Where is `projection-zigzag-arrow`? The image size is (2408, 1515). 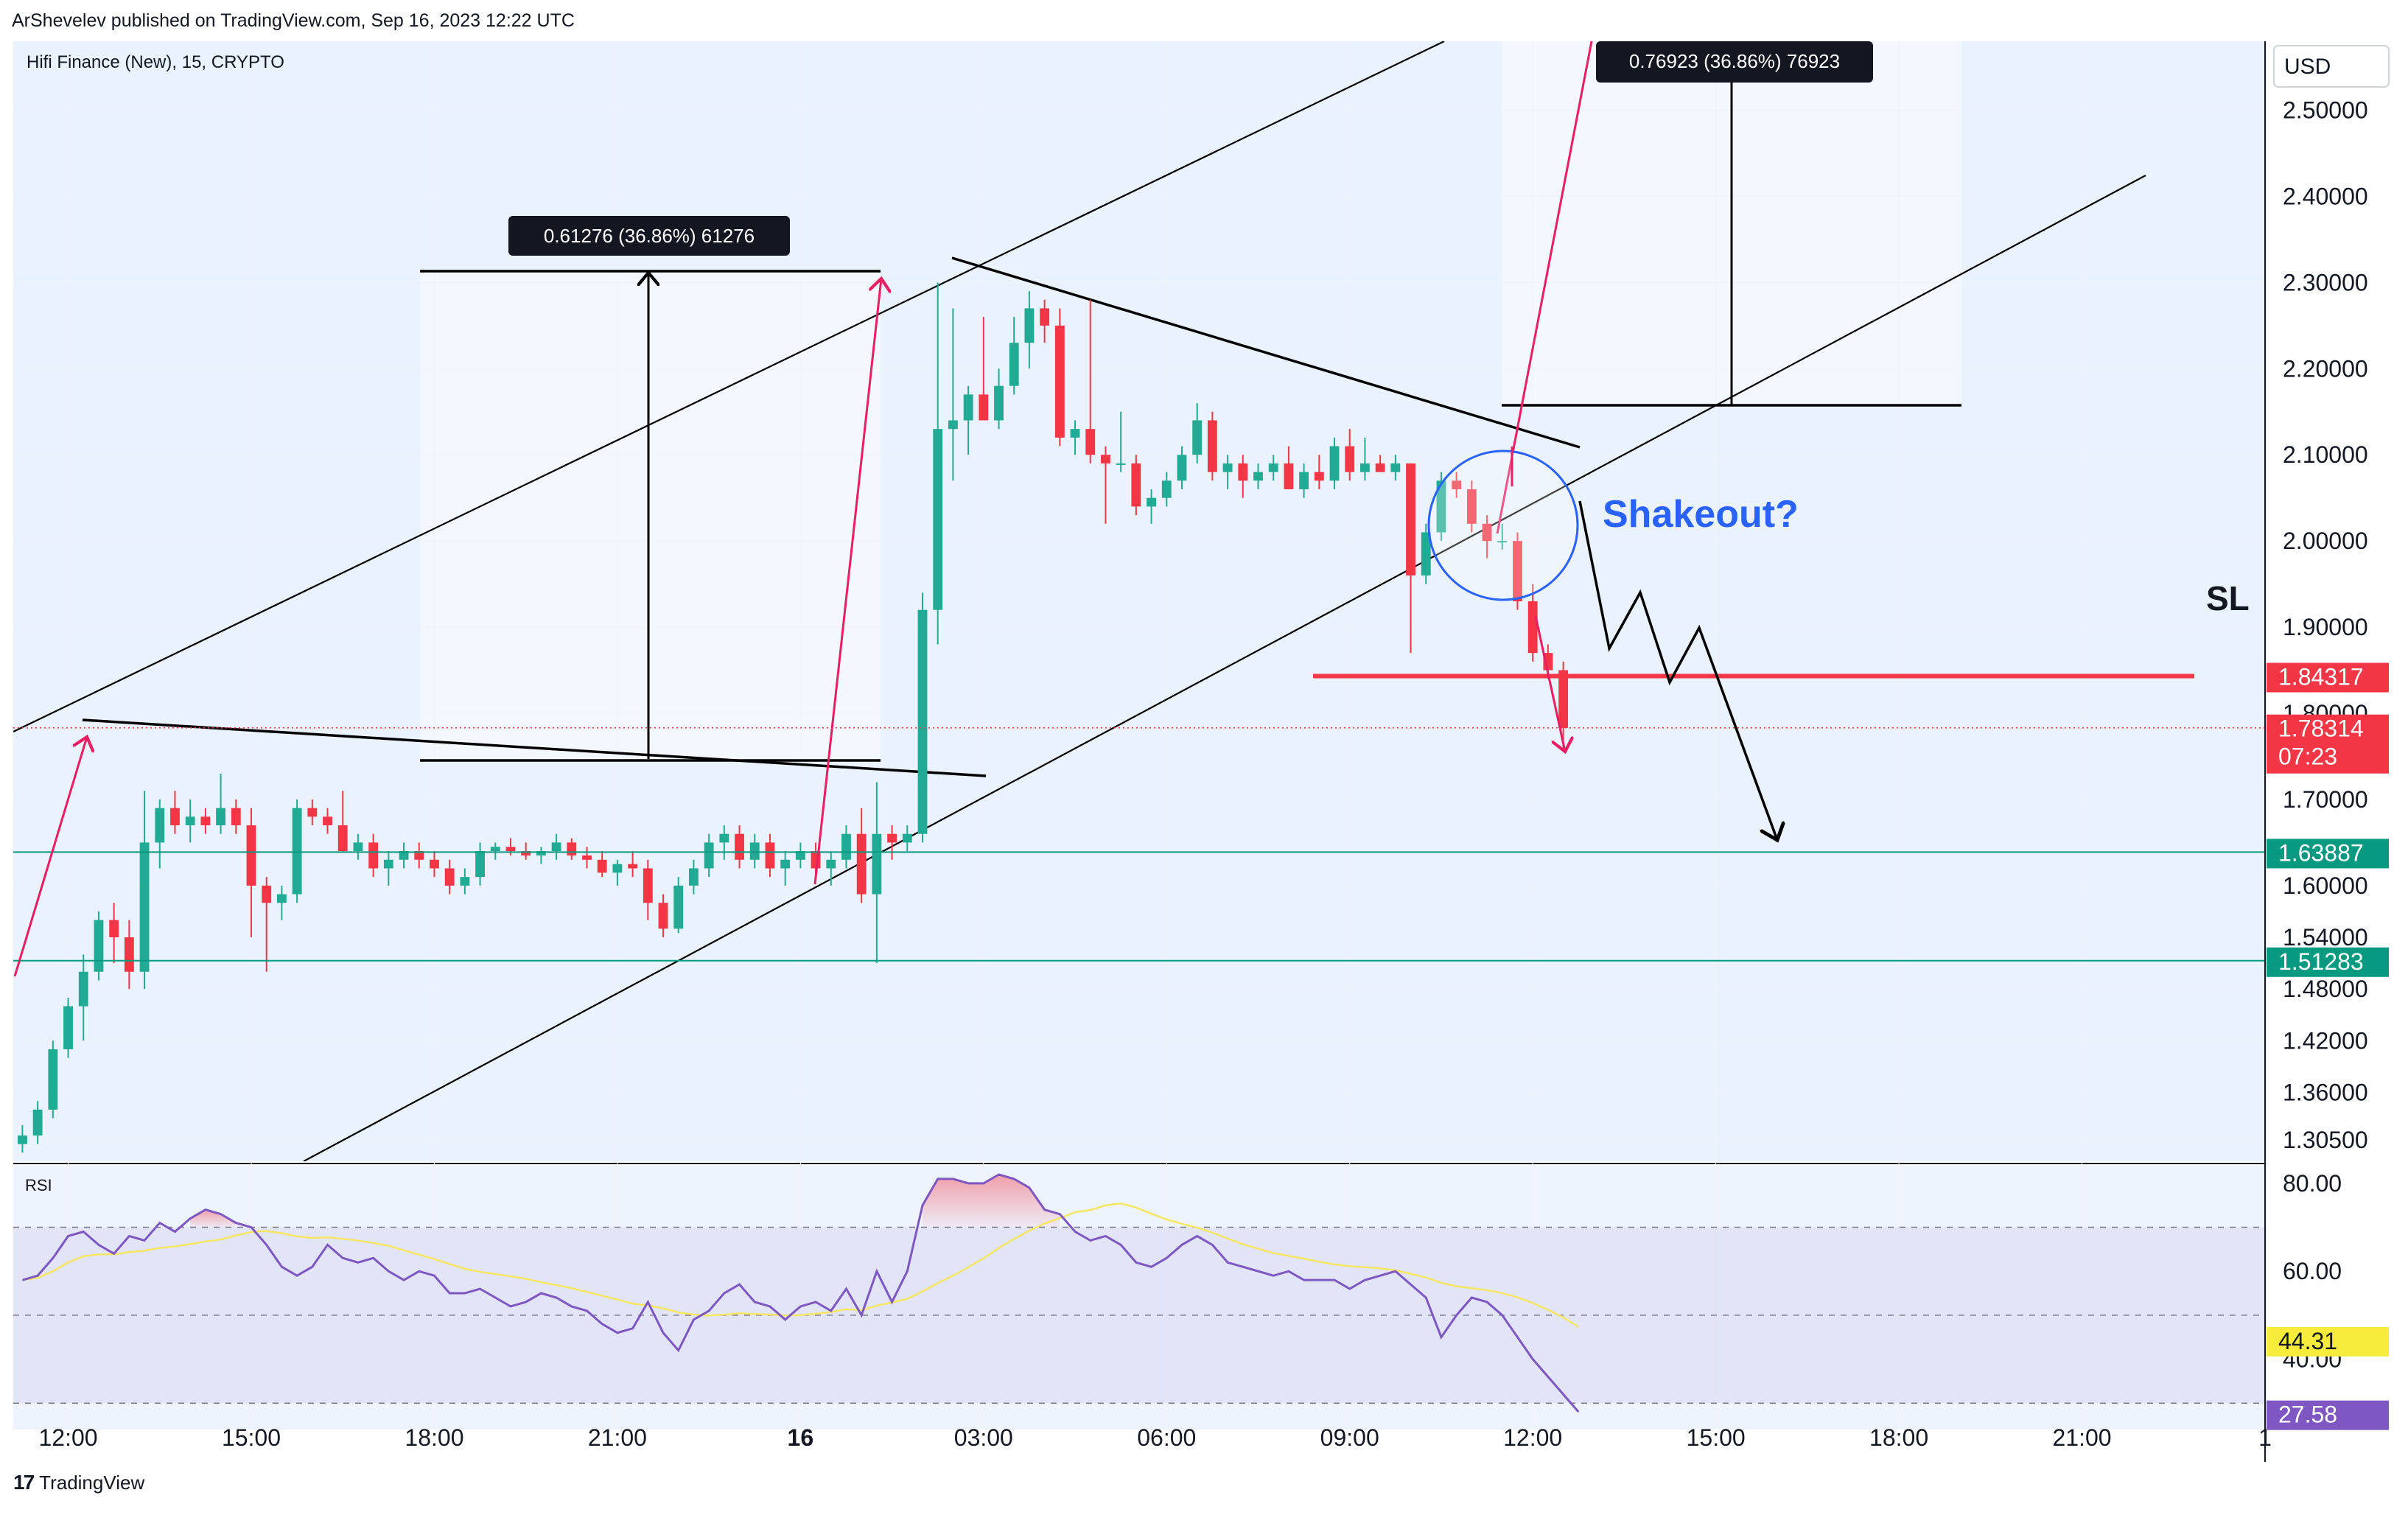 projection-zigzag-arrow is located at coordinates (1677, 670).